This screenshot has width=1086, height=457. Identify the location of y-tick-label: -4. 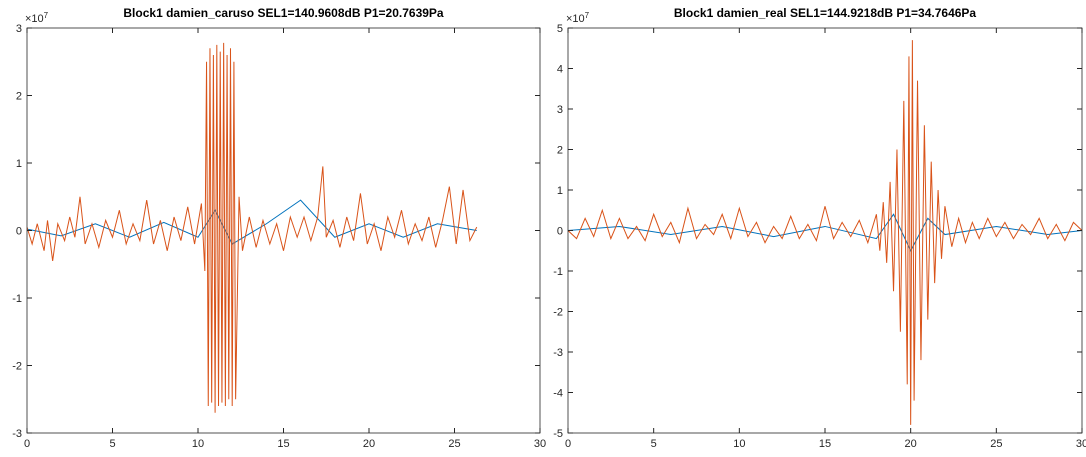
(558, 394).